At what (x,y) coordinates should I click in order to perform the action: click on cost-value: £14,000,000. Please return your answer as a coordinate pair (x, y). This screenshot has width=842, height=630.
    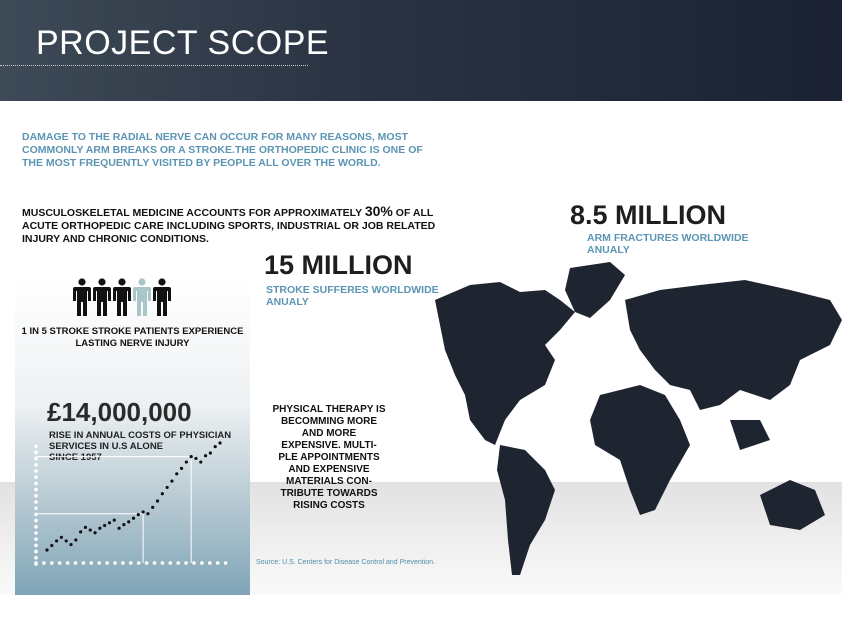
    Looking at the image, I should click on (119, 412).